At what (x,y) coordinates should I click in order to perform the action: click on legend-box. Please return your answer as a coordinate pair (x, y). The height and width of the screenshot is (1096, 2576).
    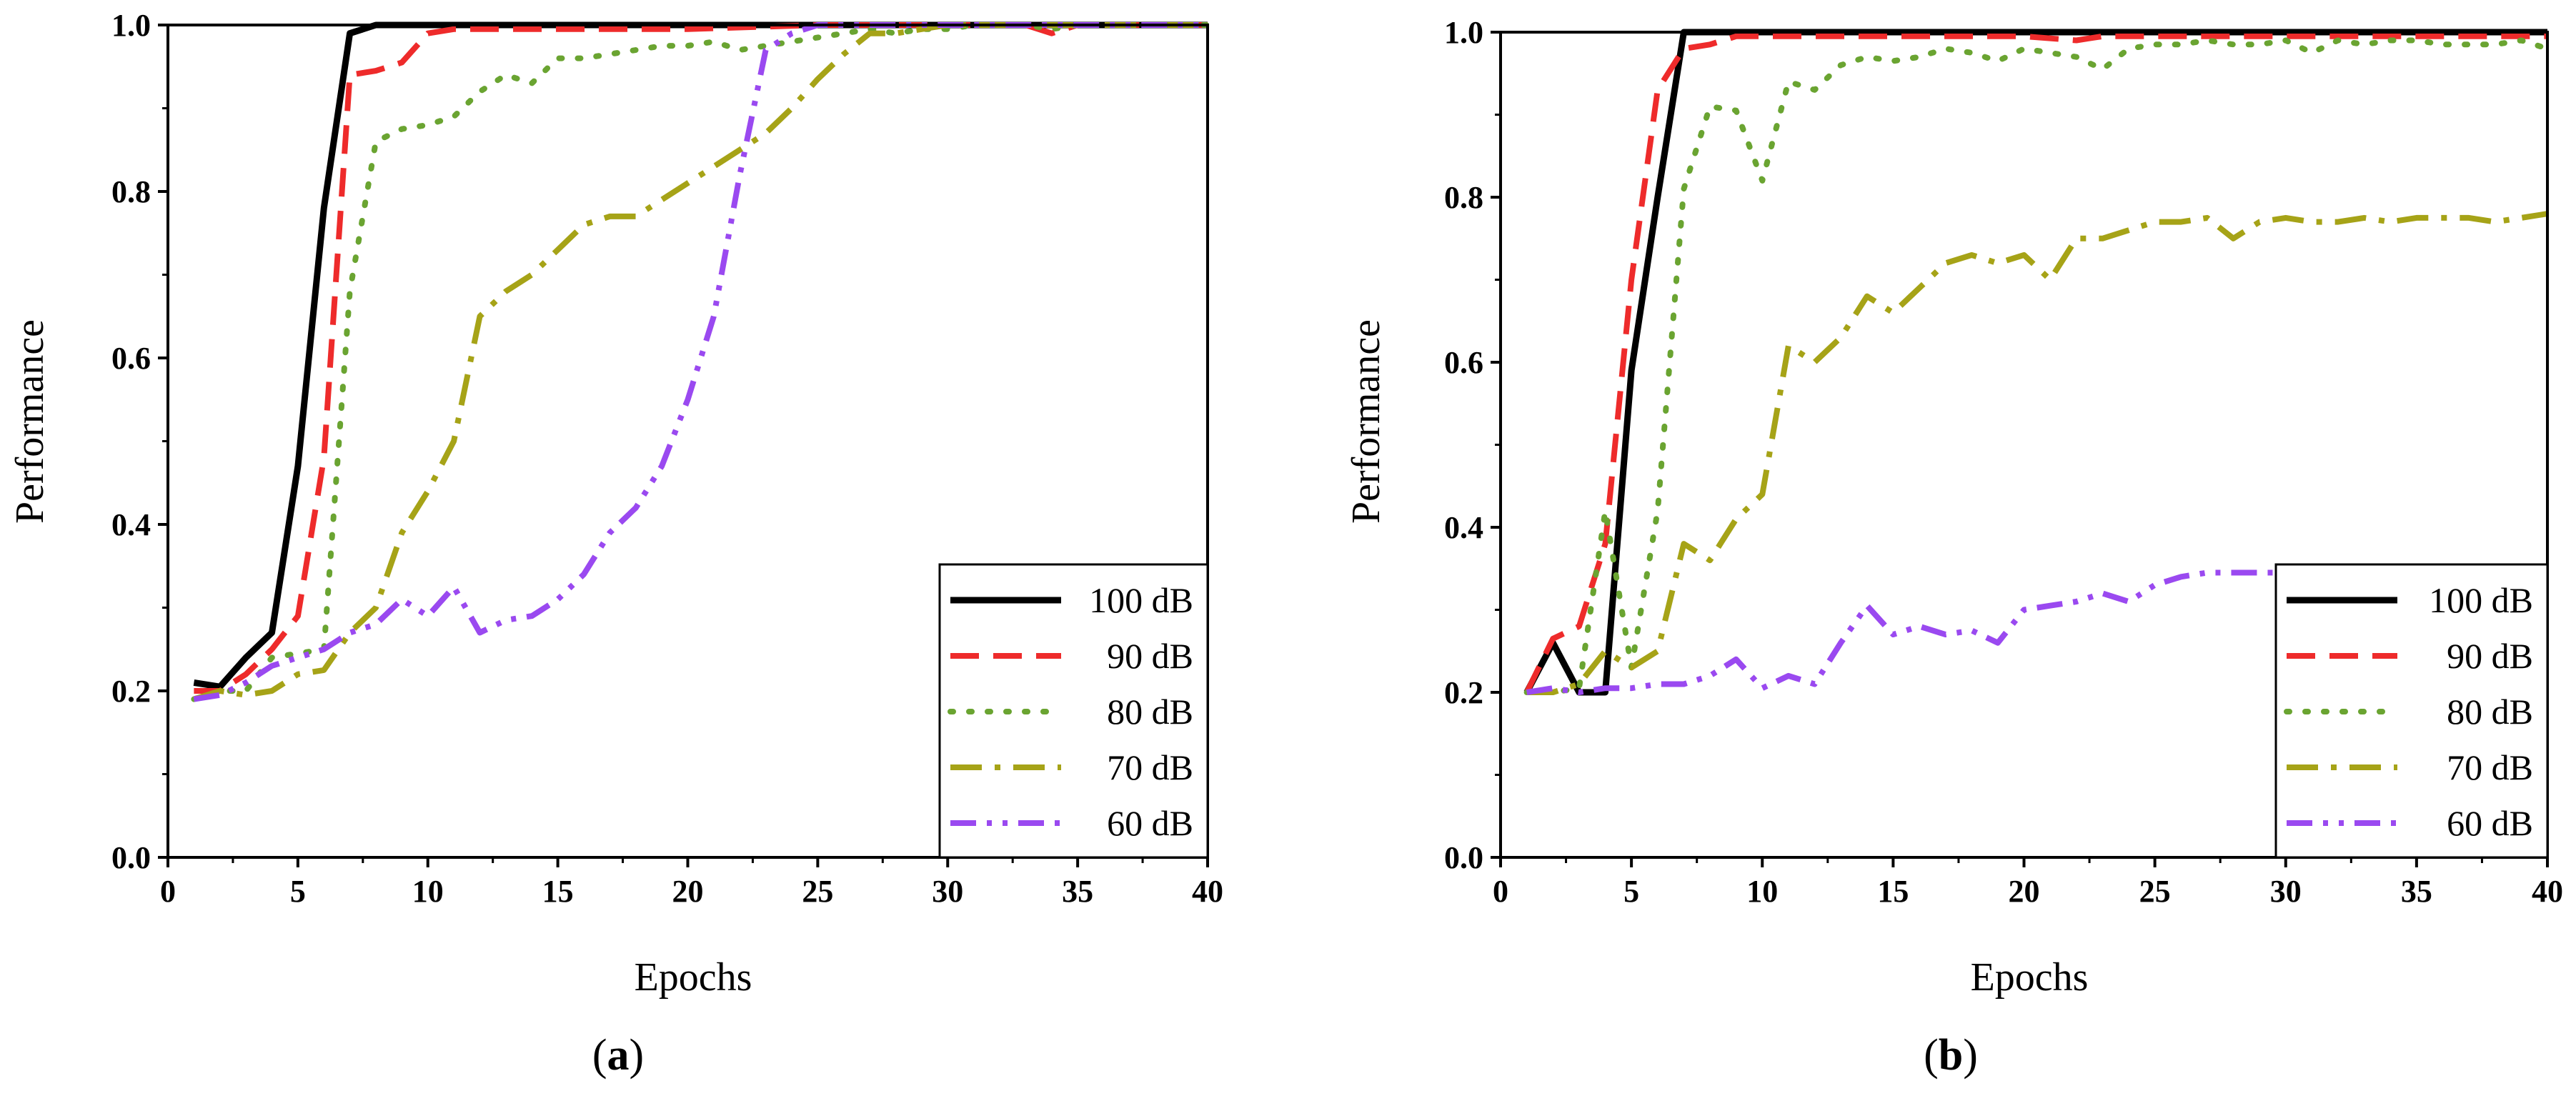
    Looking at the image, I should click on (1073, 711).